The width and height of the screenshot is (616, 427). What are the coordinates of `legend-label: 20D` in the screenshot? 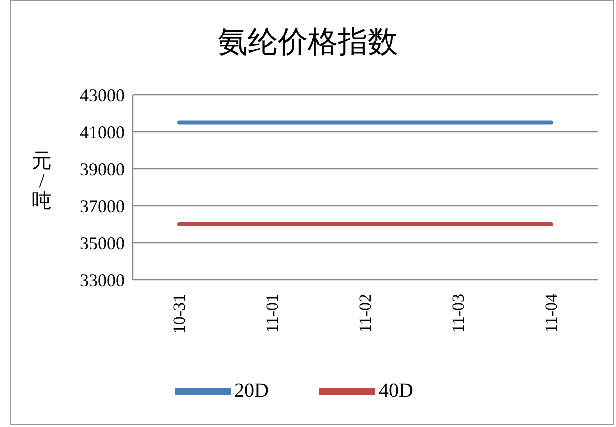 It's located at (251, 391).